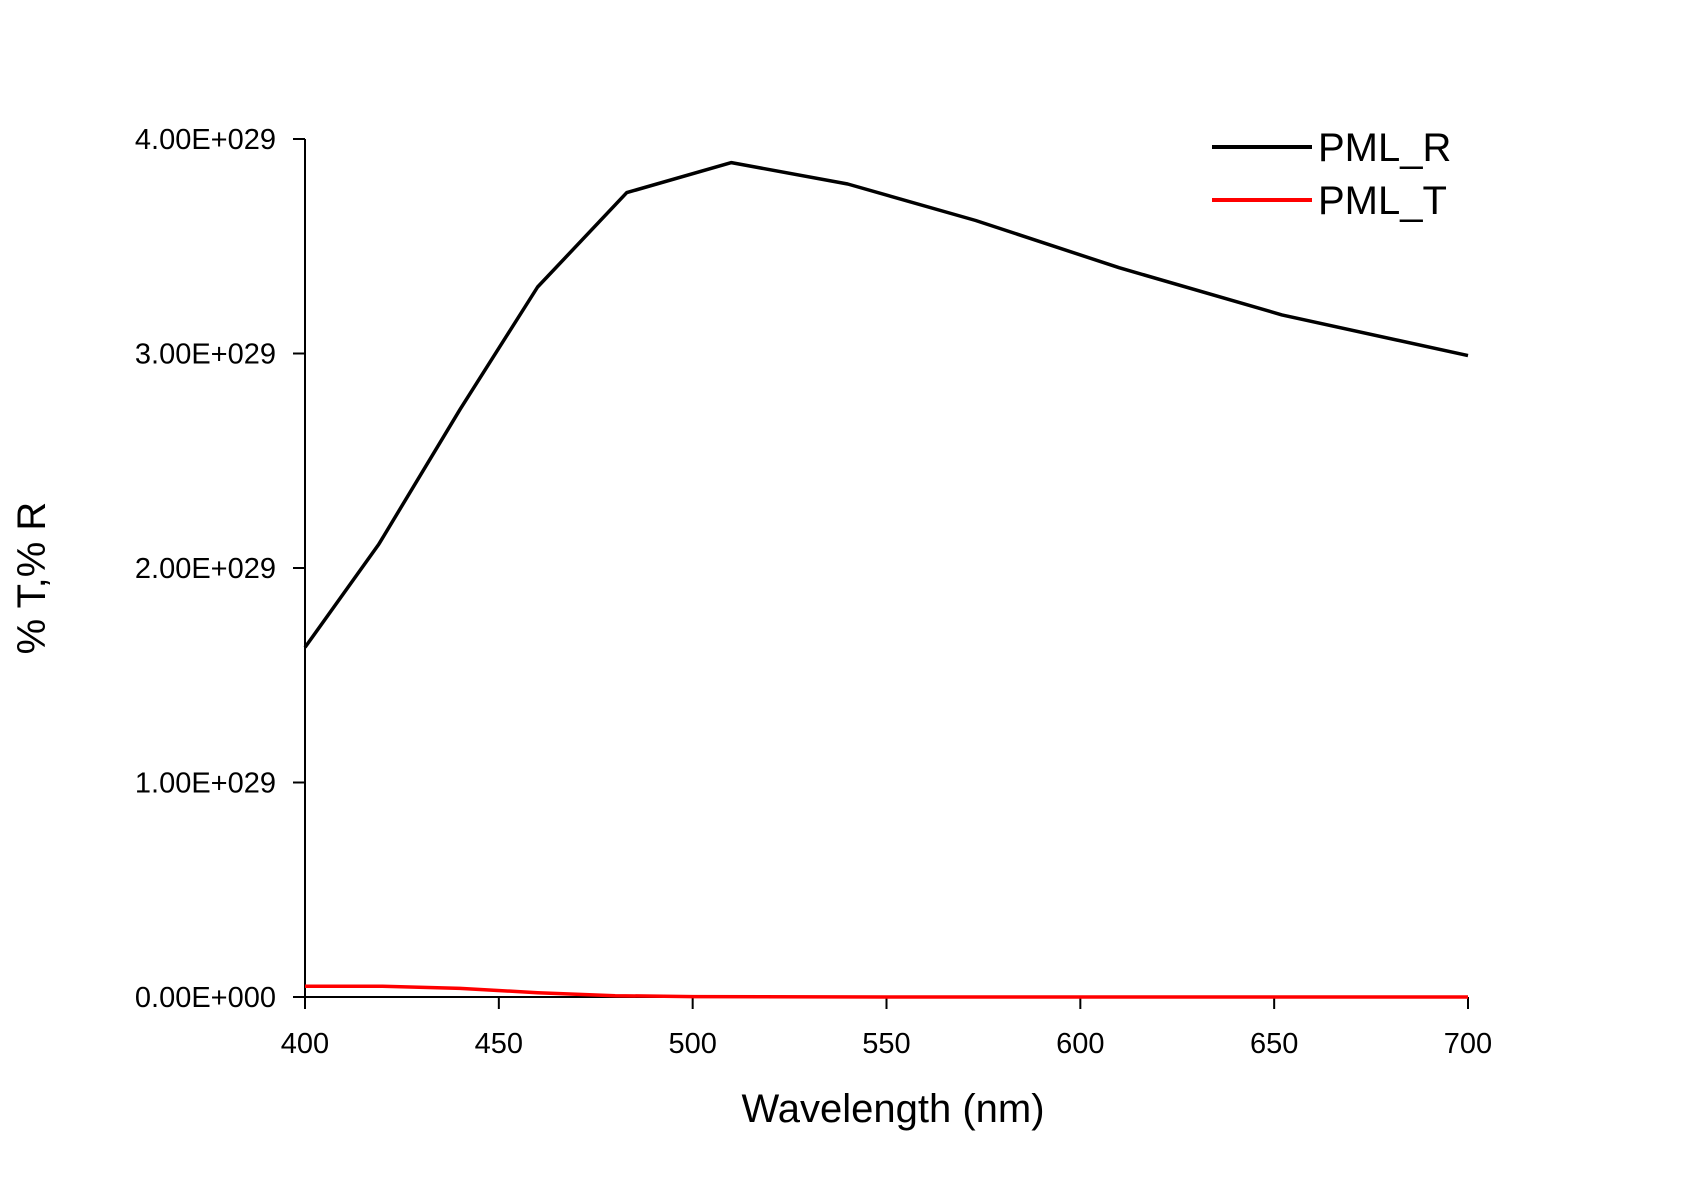 The width and height of the screenshot is (1695, 1196). What do you see at coordinates (1274, 1044) in the screenshot?
I see `x-tick-label: 650` at bounding box center [1274, 1044].